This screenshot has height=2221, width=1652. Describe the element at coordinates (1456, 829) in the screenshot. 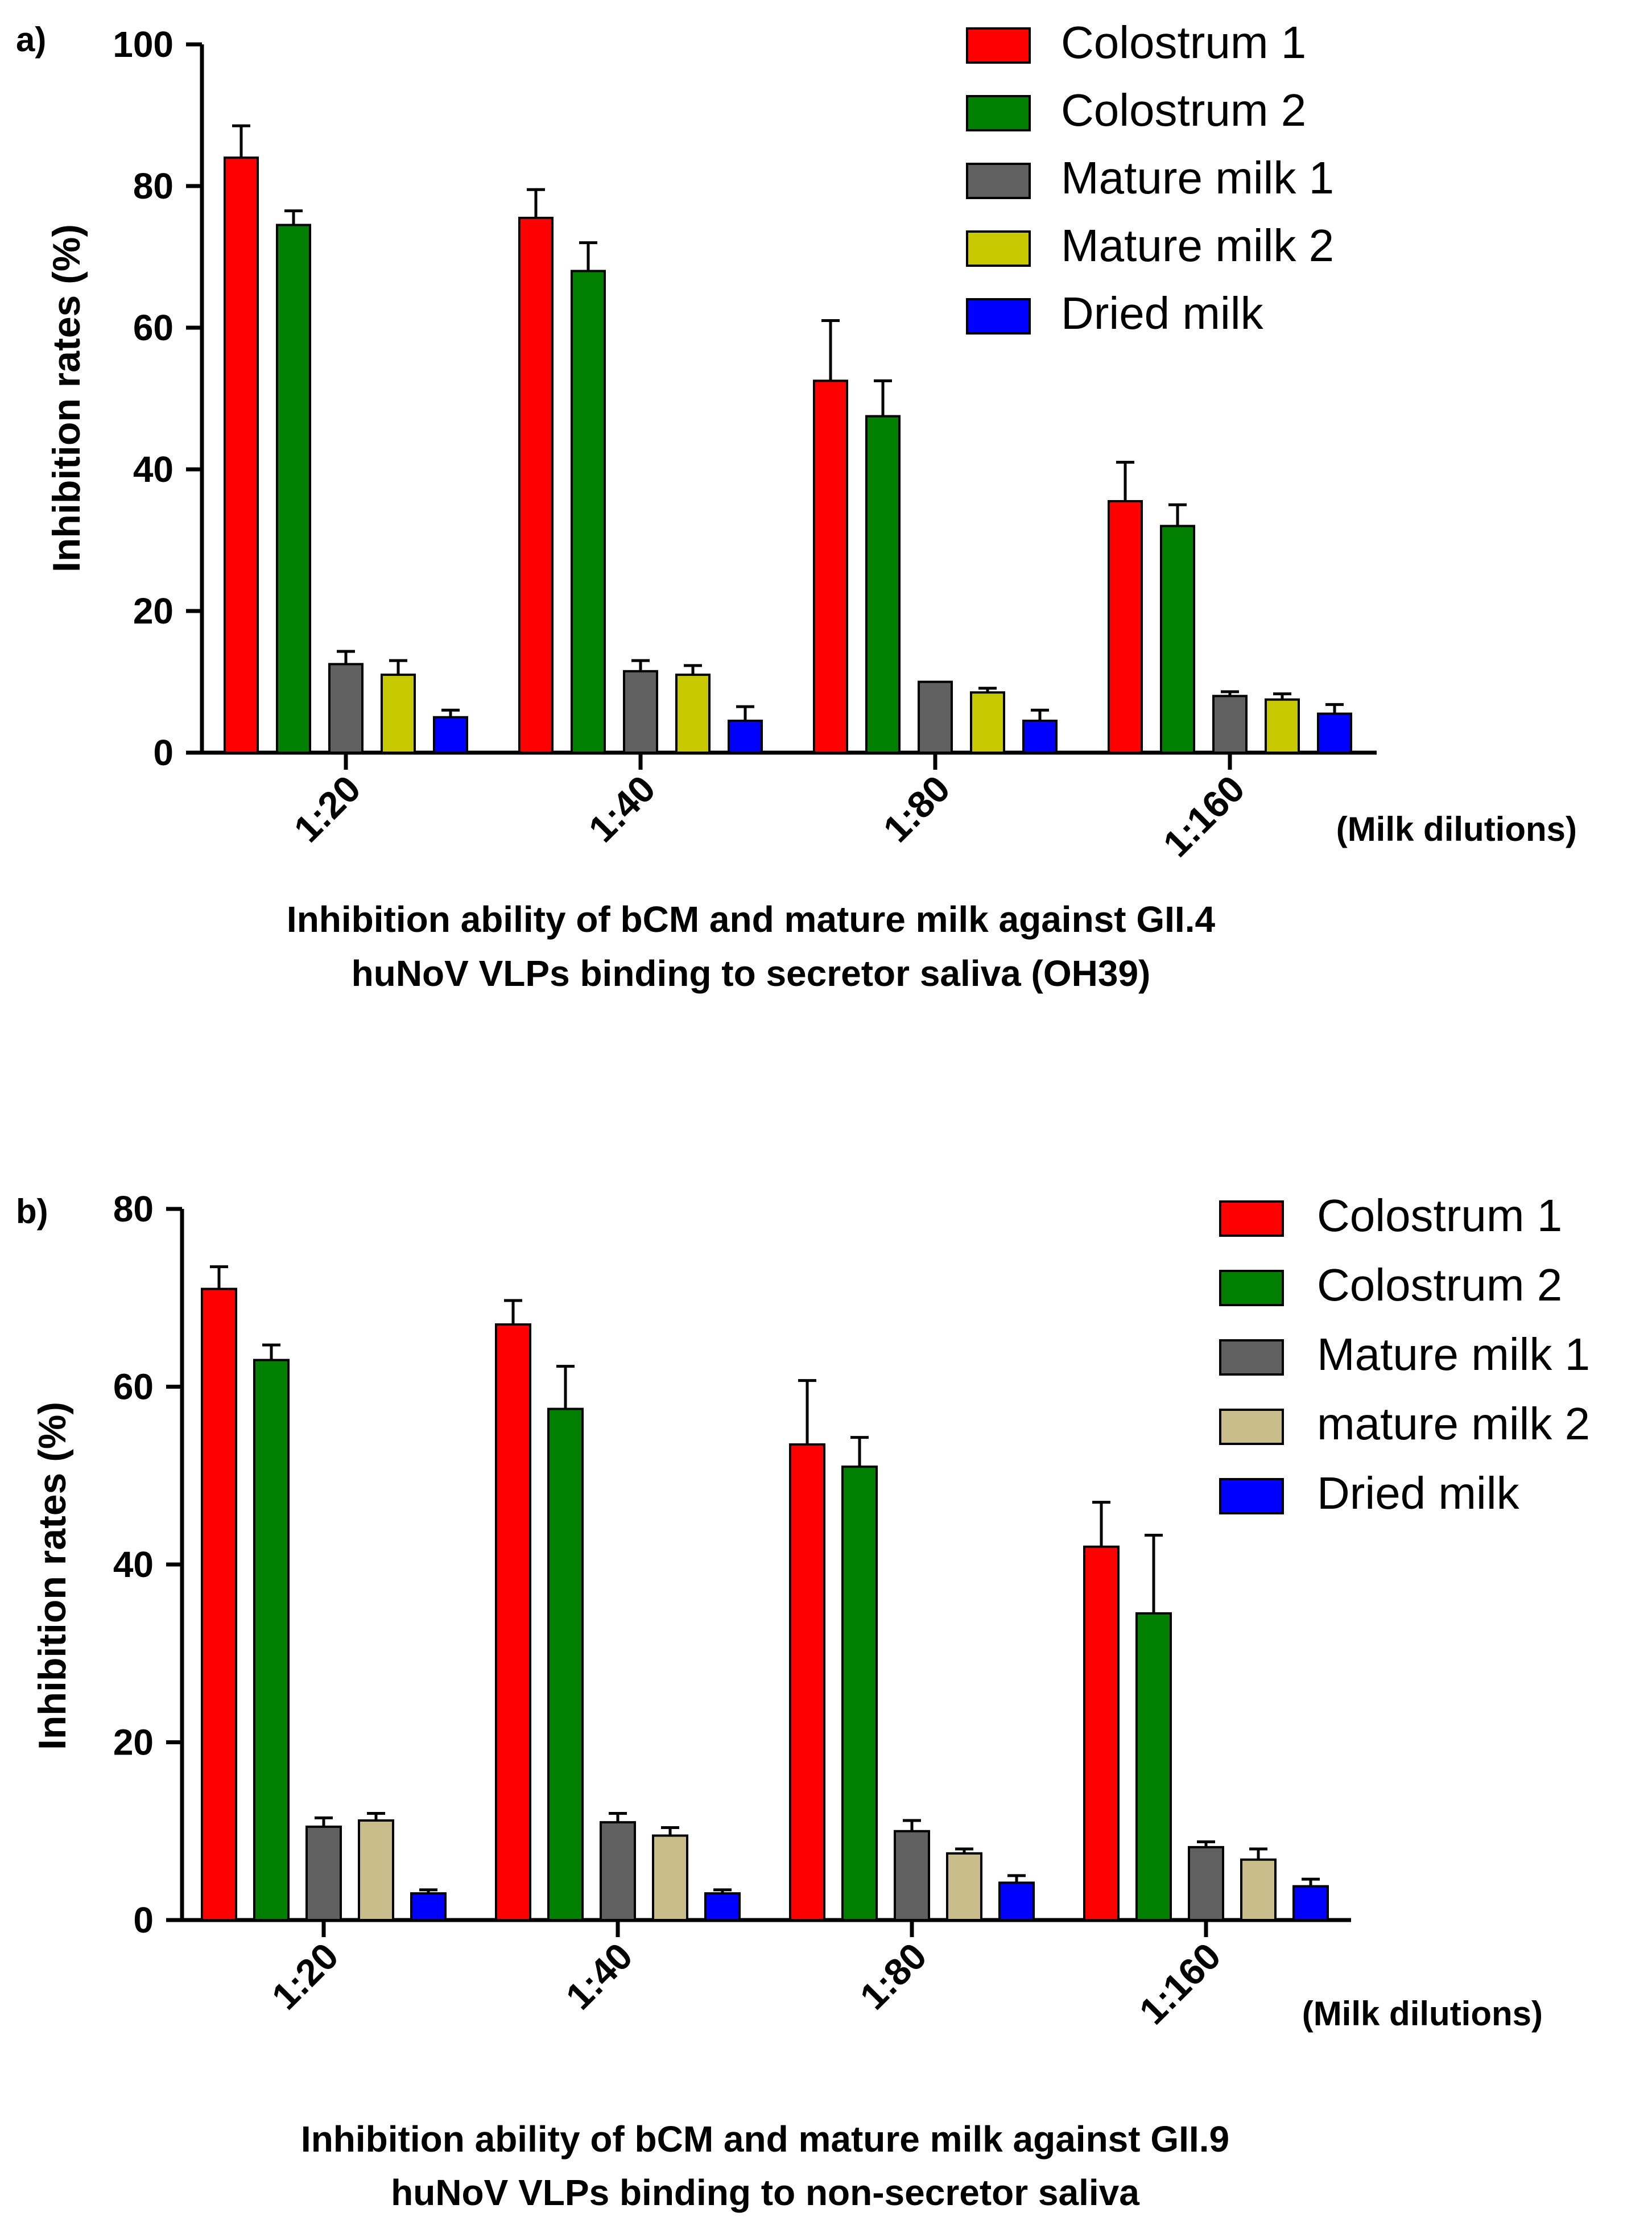

I see `panel-a-xunit: (Milk dilutions)` at that location.